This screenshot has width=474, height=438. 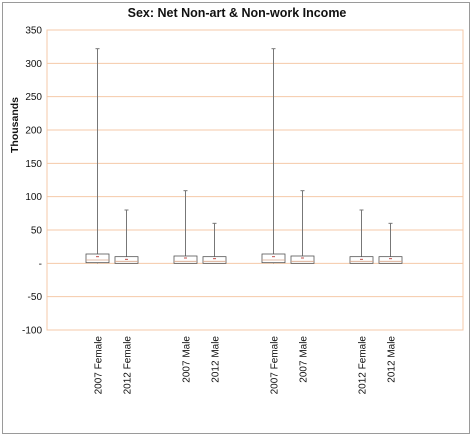 What do you see at coordinates (15, 125) in the screenshot?
I see `y-axis-label: Thousands` at bounding box center [15, 125].